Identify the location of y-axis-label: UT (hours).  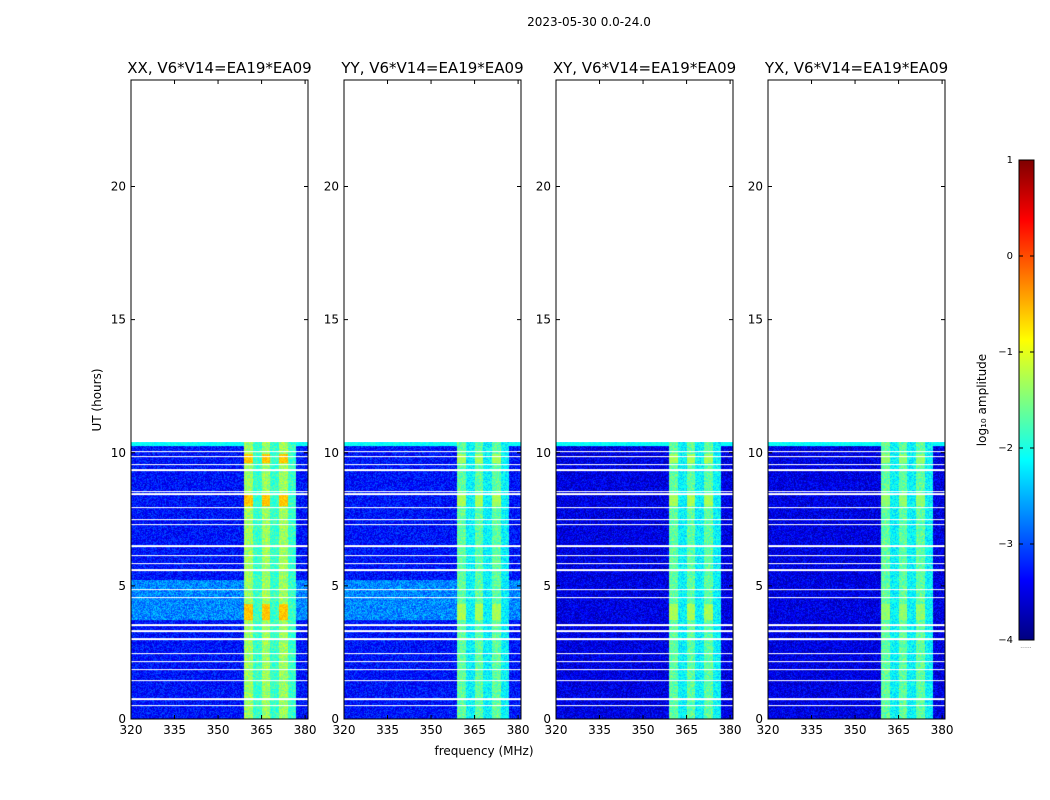
(97, 399).